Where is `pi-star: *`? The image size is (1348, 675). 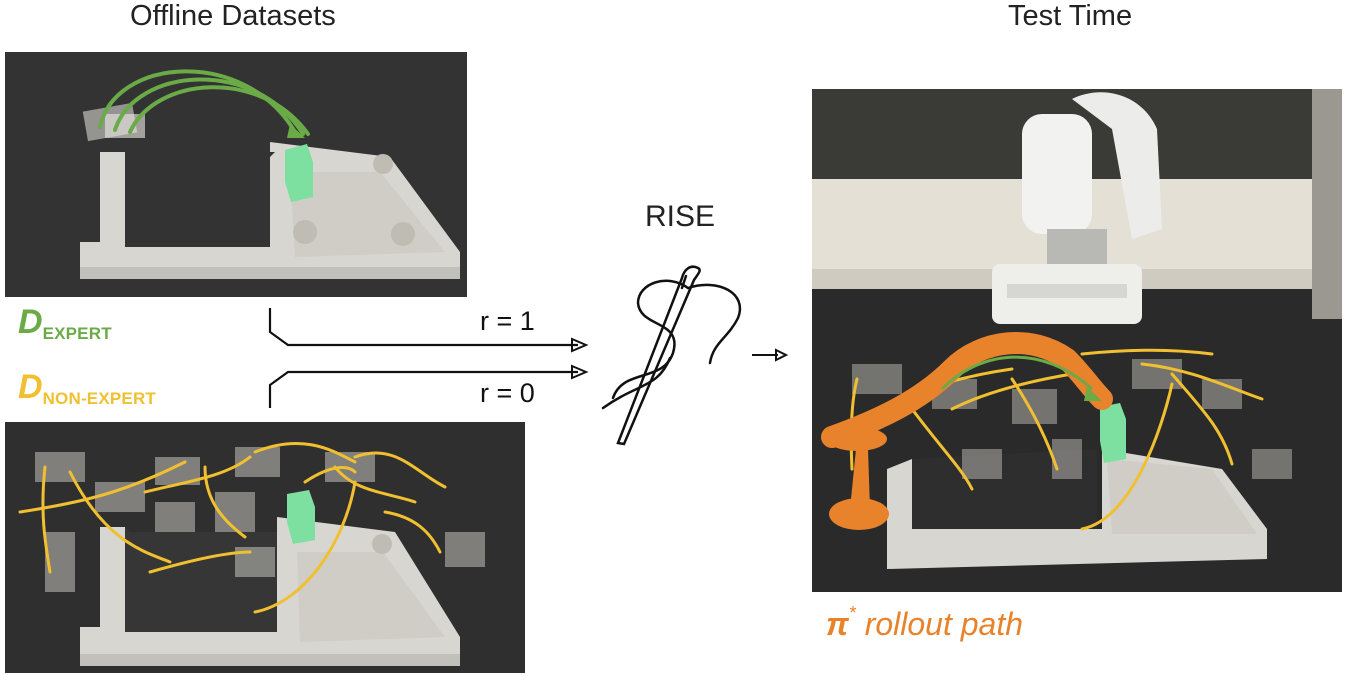
pi-star: * is located at coordinates (852, 613).